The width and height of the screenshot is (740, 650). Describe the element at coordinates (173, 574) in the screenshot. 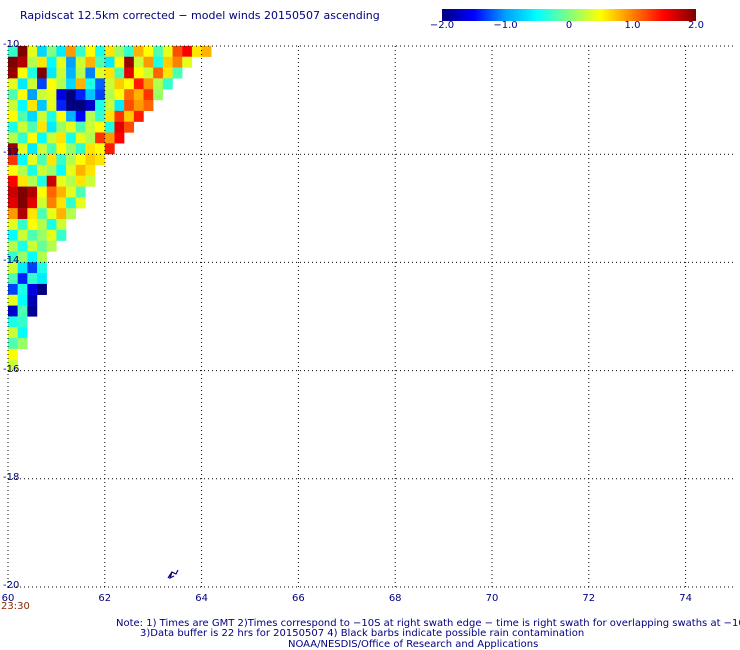

I see `wind-barb-icon` at that location.